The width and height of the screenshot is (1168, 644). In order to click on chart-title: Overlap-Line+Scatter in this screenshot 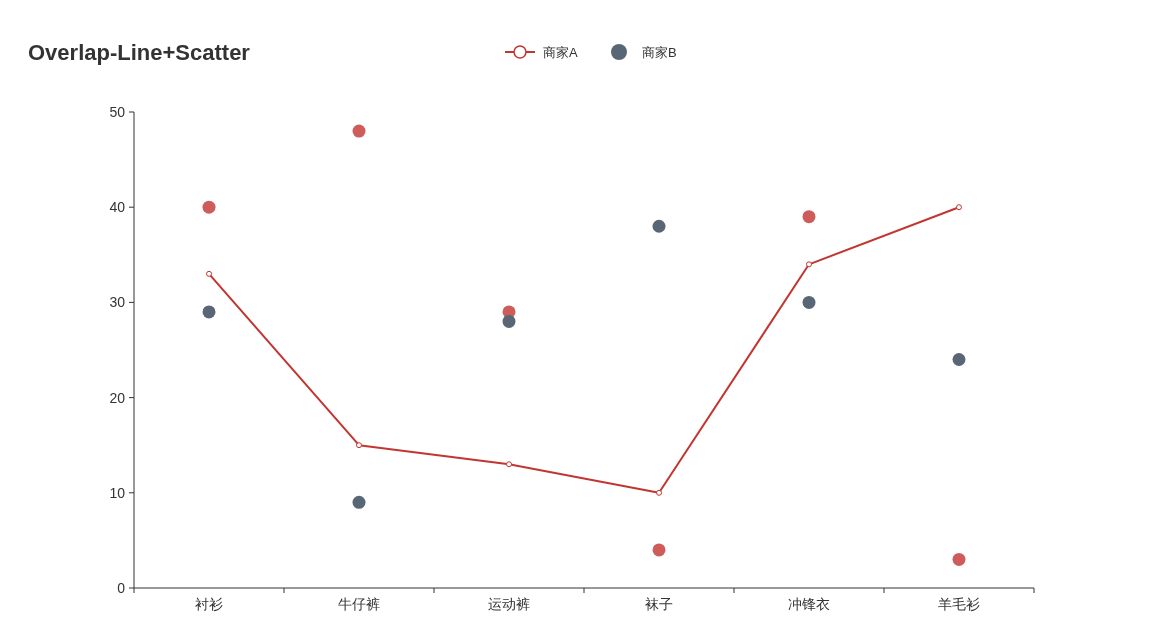, I will do `click(139, 52)`.